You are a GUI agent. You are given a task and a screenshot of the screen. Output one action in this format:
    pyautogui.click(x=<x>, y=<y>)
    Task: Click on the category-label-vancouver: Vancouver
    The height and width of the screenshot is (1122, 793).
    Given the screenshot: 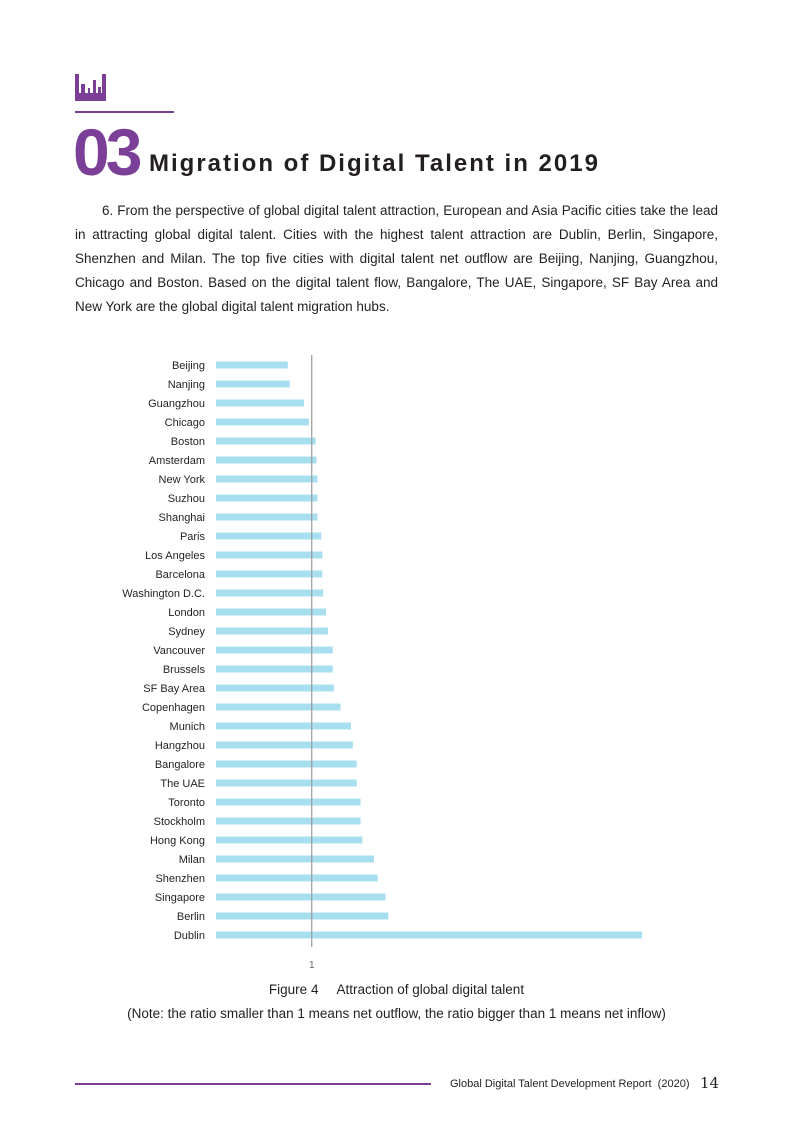 What is the action you would take?
    pyautogui.click(x=179, y=651)
    